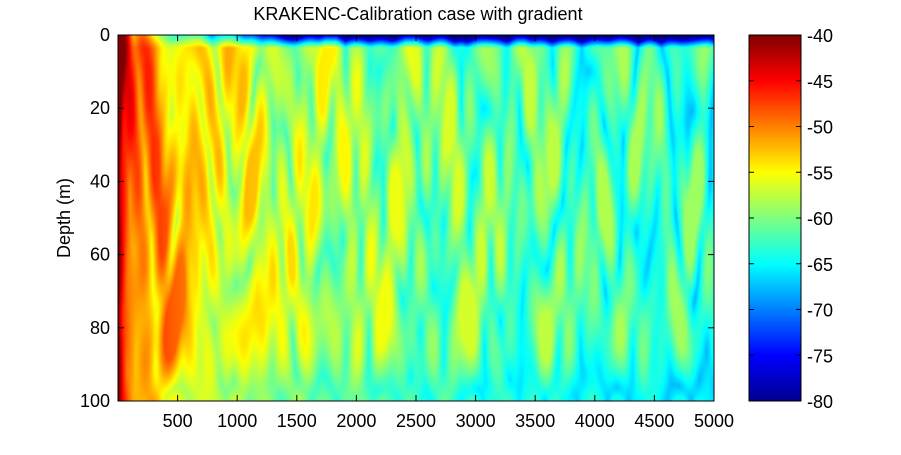 The image size is (901, 455). What do you see at coordinates (356, 421) in the screenshot?
I see `x-tick-label: 2000` at bounding box center [356, 421].